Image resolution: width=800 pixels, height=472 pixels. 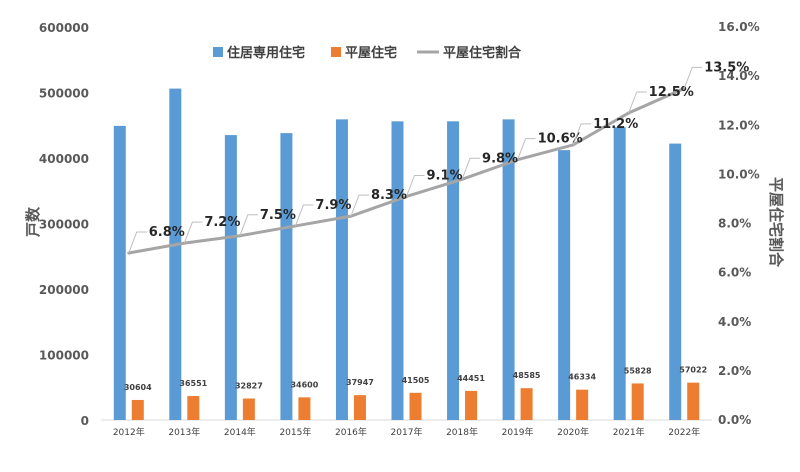 What do you see at coordinates (138, 387) in the screenshot?
I see `bar-value-label: 30604` at bounding box center [138, 387].